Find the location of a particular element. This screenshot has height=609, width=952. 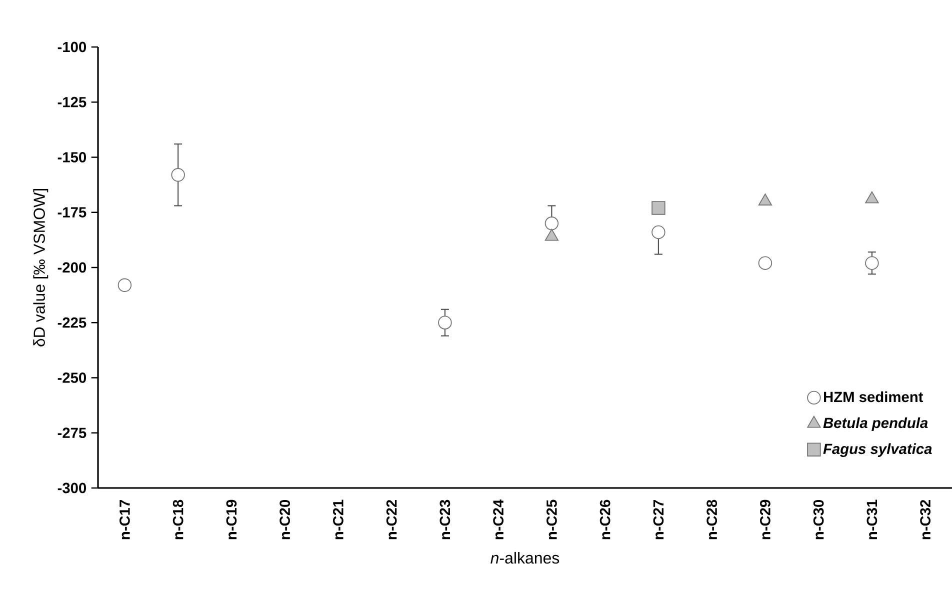

legend-label: Fagus sylvatica is located at coordinates (877, 450).